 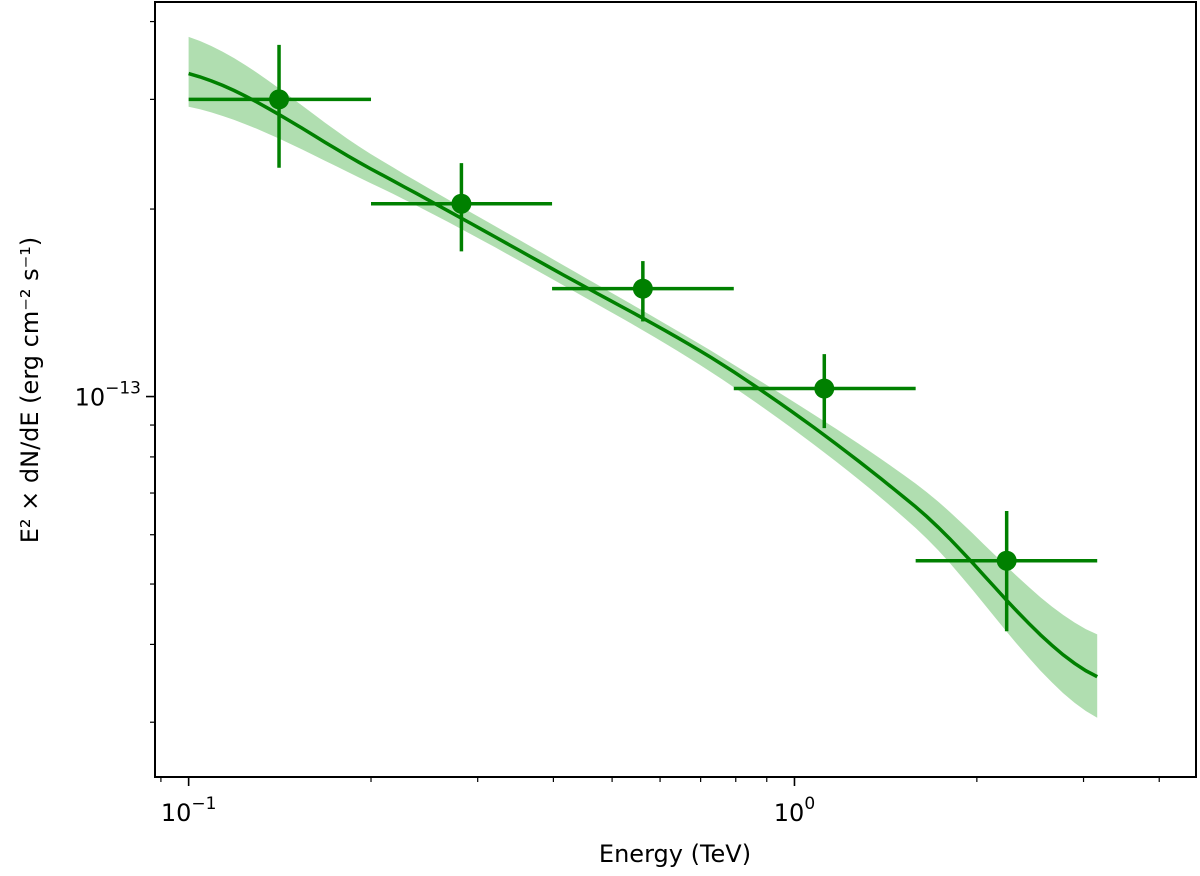 What do you see at coordinates (794, 810) in the screenshot?
I see `x-tick-label: 10⁰` at bounding box center [794, 810].